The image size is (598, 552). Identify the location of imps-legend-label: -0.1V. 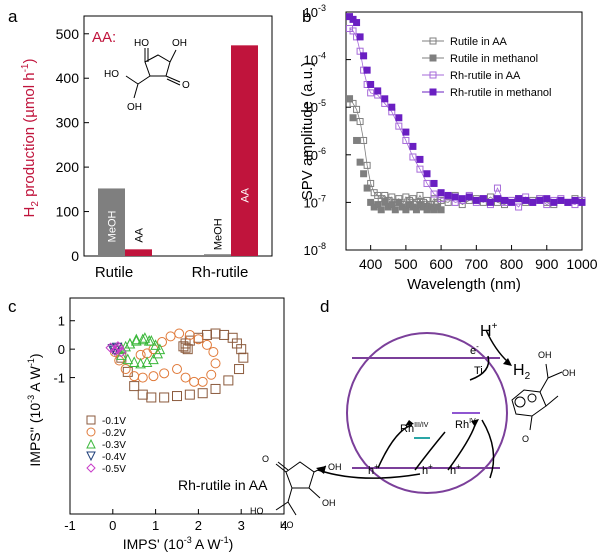
(114, 421).